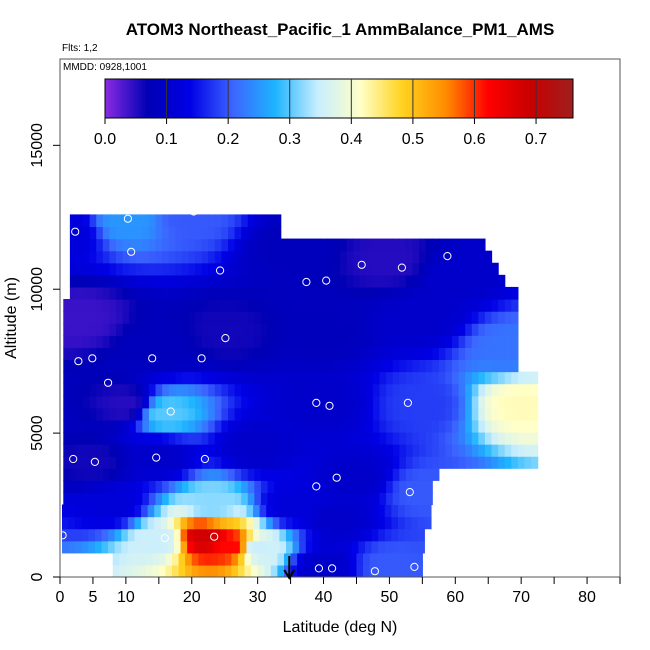 The width and height of the screenshot is (650, 650). Describe the element at coordinates (340, 627) in the screenshot. I see `x-axis-label: Latitude (deg N)` at that location.